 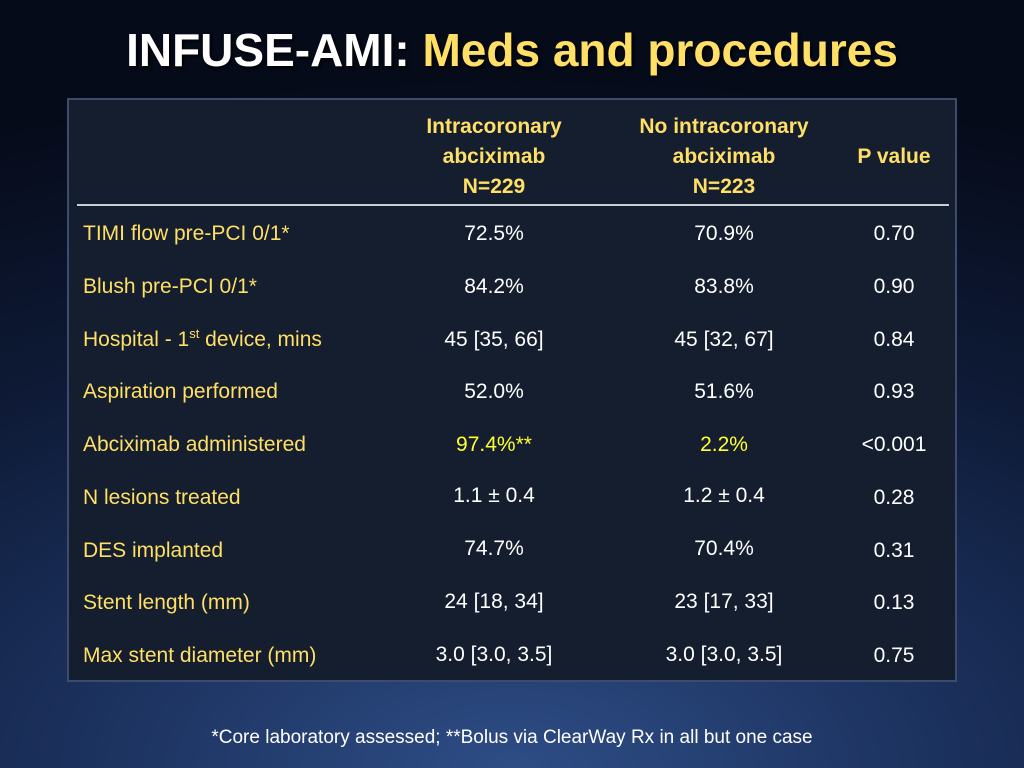 I want to click on header-line: N=229, so click(x=494, y=186).